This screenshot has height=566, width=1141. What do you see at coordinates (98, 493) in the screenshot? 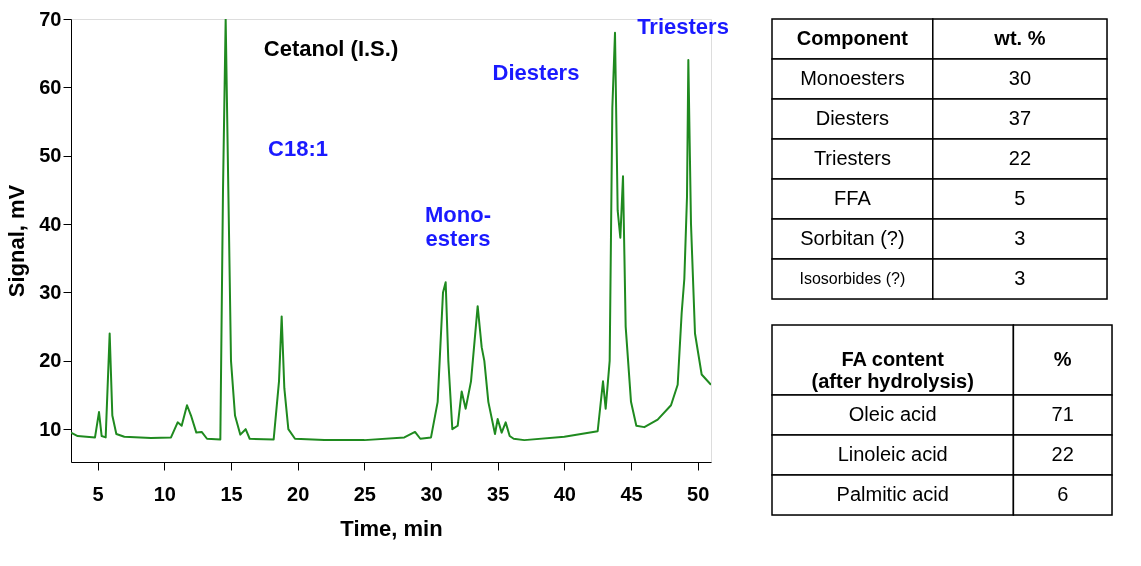
I see `x-tick-label: 5` at bounding box center [98, 493].